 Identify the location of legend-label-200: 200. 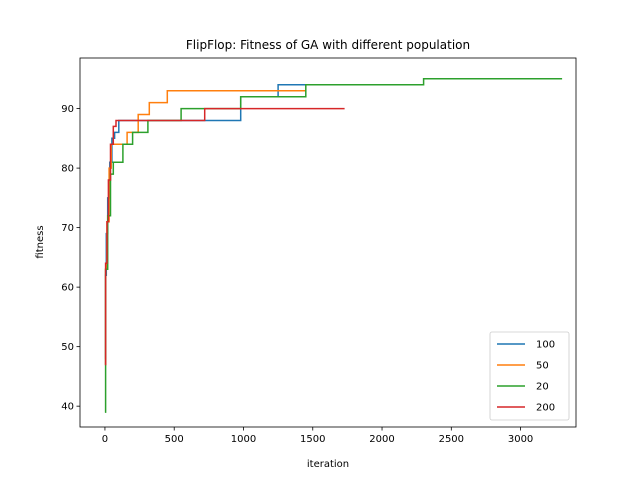
(545, 408).